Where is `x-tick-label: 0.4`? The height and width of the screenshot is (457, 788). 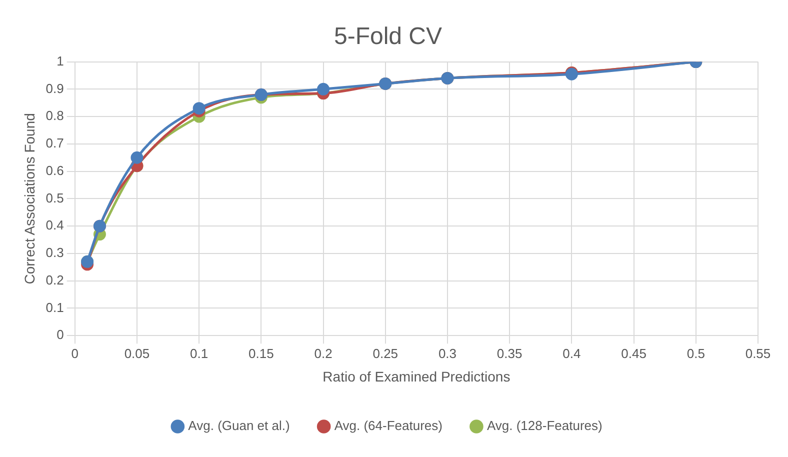 x-tick-label: 0.4 is located at coordinates (571, 353).